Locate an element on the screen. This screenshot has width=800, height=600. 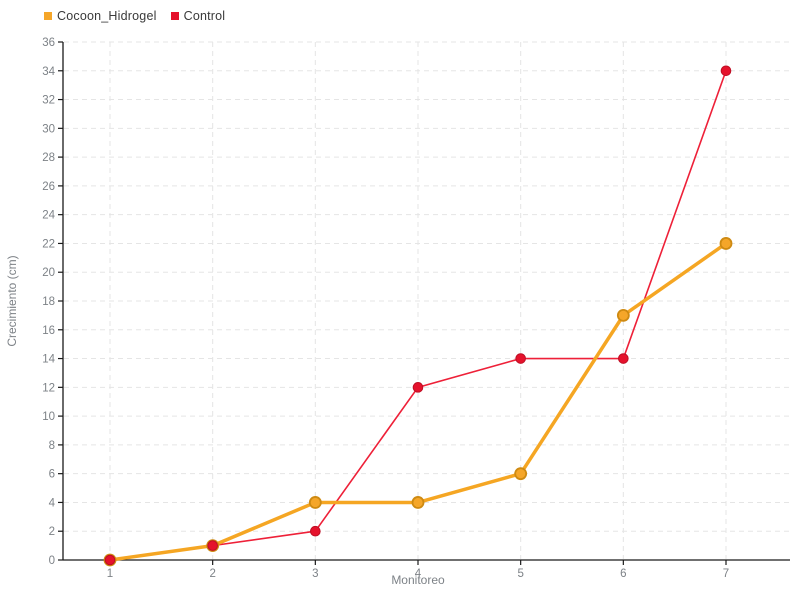
y-tick-label: 6 is located at coordinates (52, 475).